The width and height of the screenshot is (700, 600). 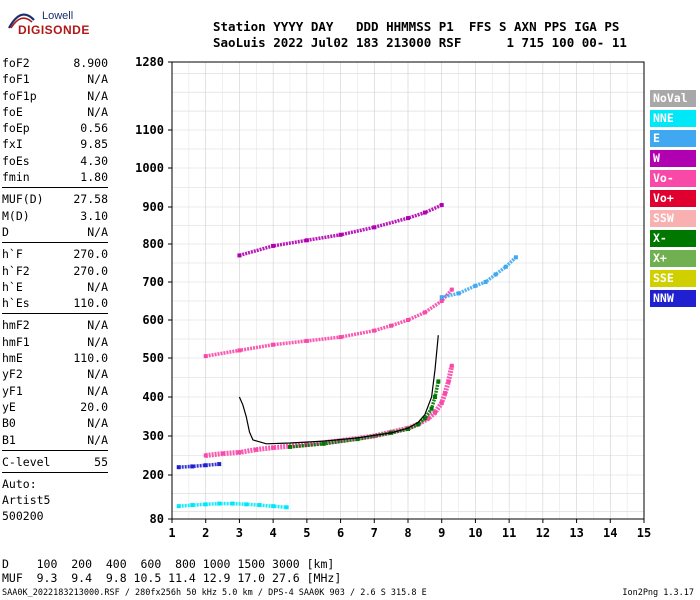 I want to click on x-tick-label: 2, so click(x=205, y=533).